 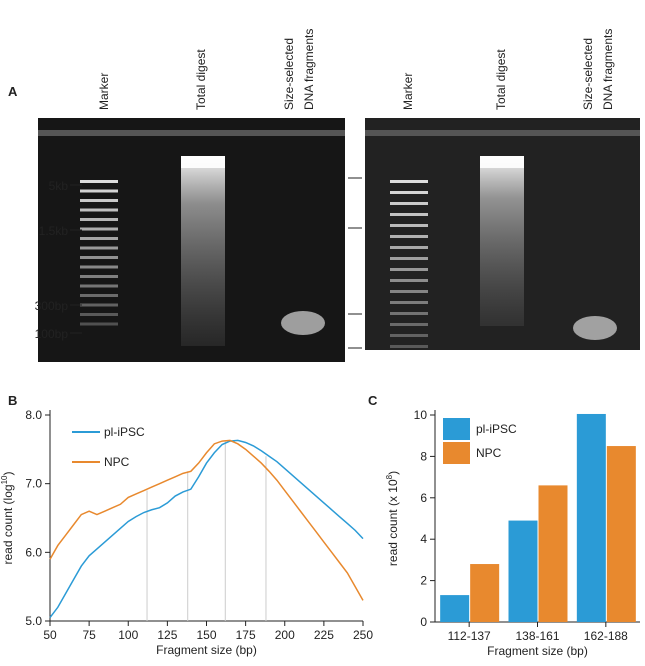 I want to click on x-tick-label: 175, so click(x=246, y=635).